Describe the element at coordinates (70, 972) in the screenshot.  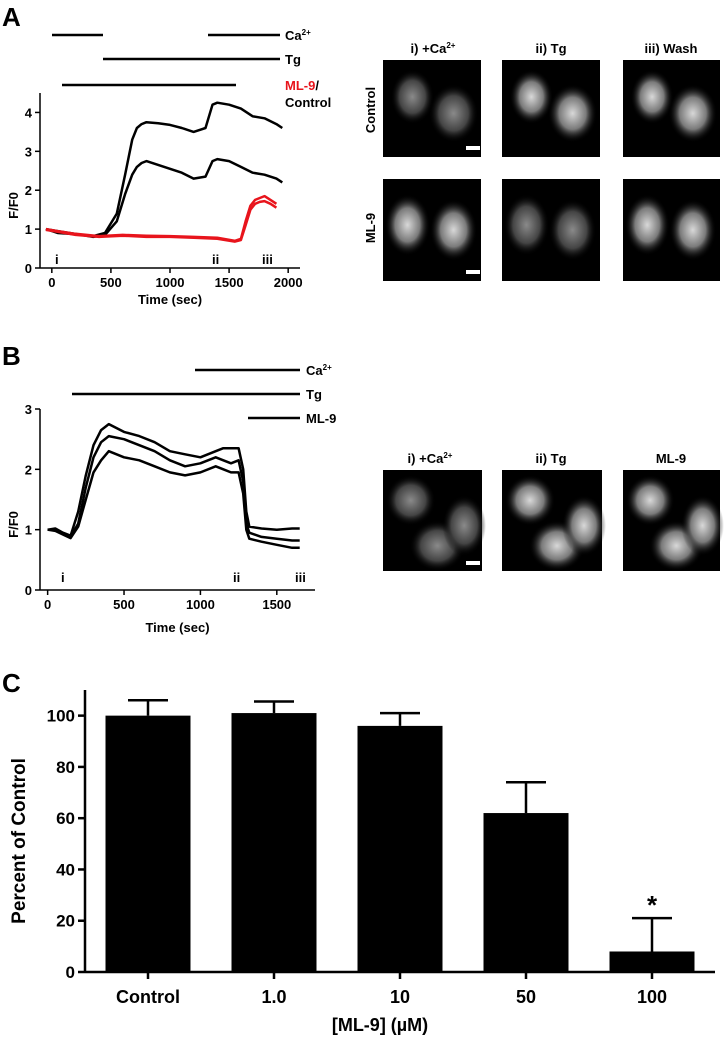
I see `chart-c-y-tick-label: 0` at that location.